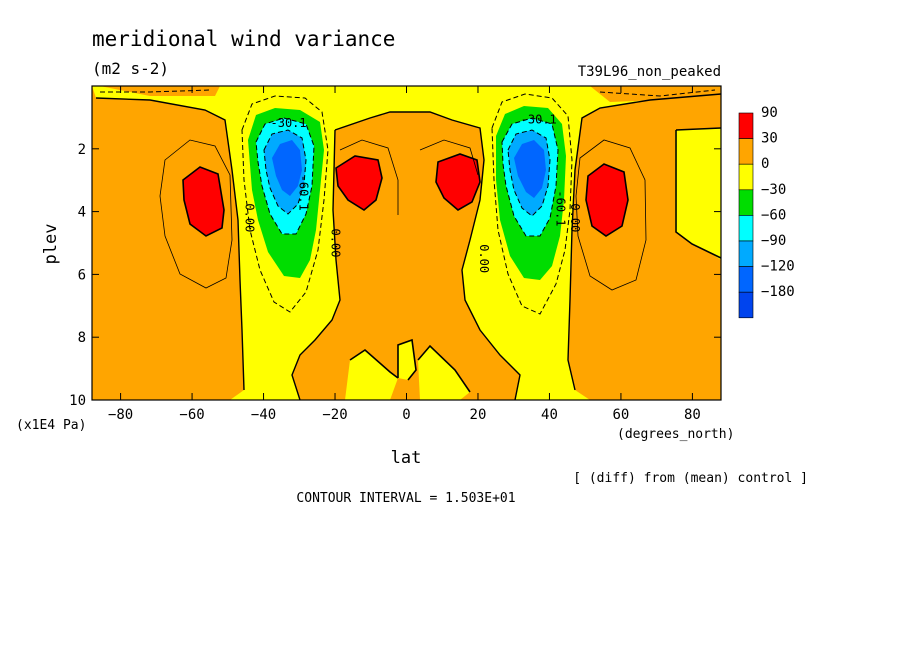 The width and height of the screenshot is (904, 654). I want to click on contour-interval: CONTOUR INTERVAL = 1.503E+01, so click(405, 498).